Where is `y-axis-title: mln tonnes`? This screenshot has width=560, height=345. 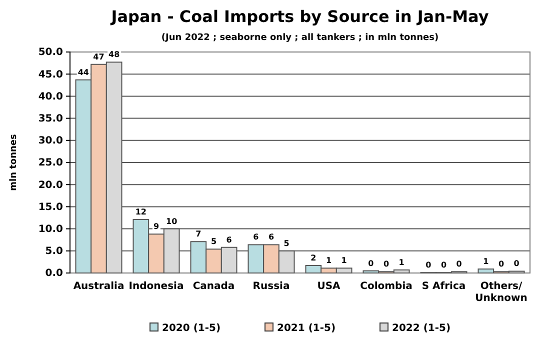 y-axis-title: mln tonnes is located at coordinates (14, 162).